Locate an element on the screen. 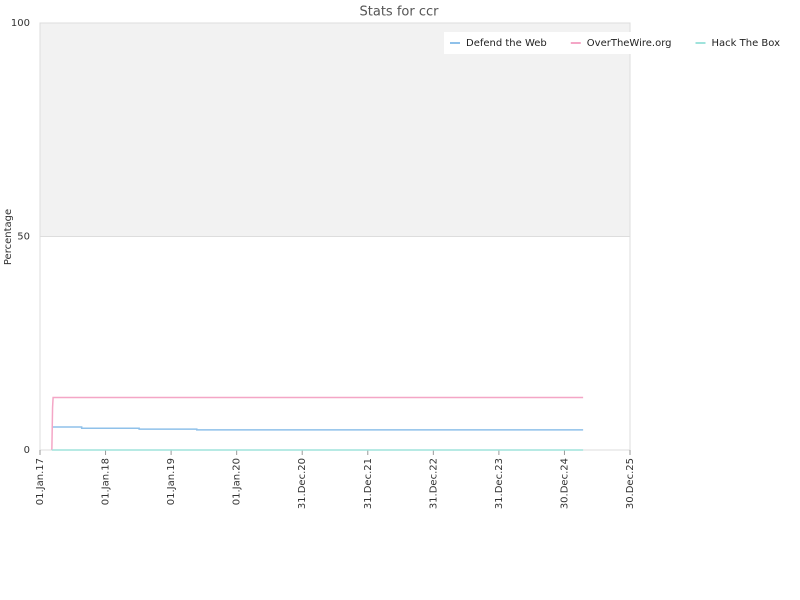 This screenshot has width=800, height=600. x-tick-label: 31.Dec.23 is located at coordinates (499, 483).